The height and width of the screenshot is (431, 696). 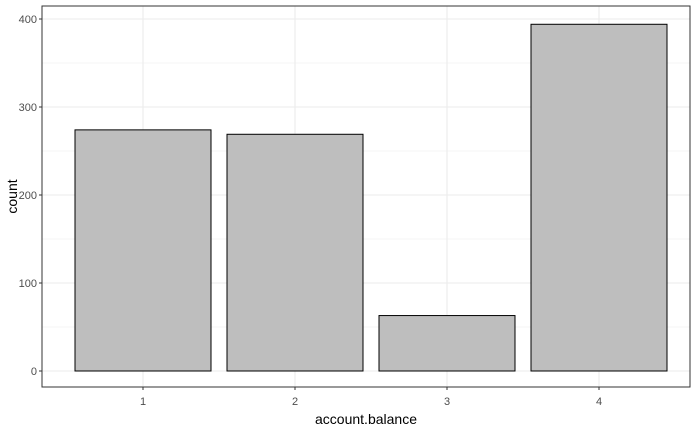 I want to click on x-tick-label: 2, so click(x=295, y=402).